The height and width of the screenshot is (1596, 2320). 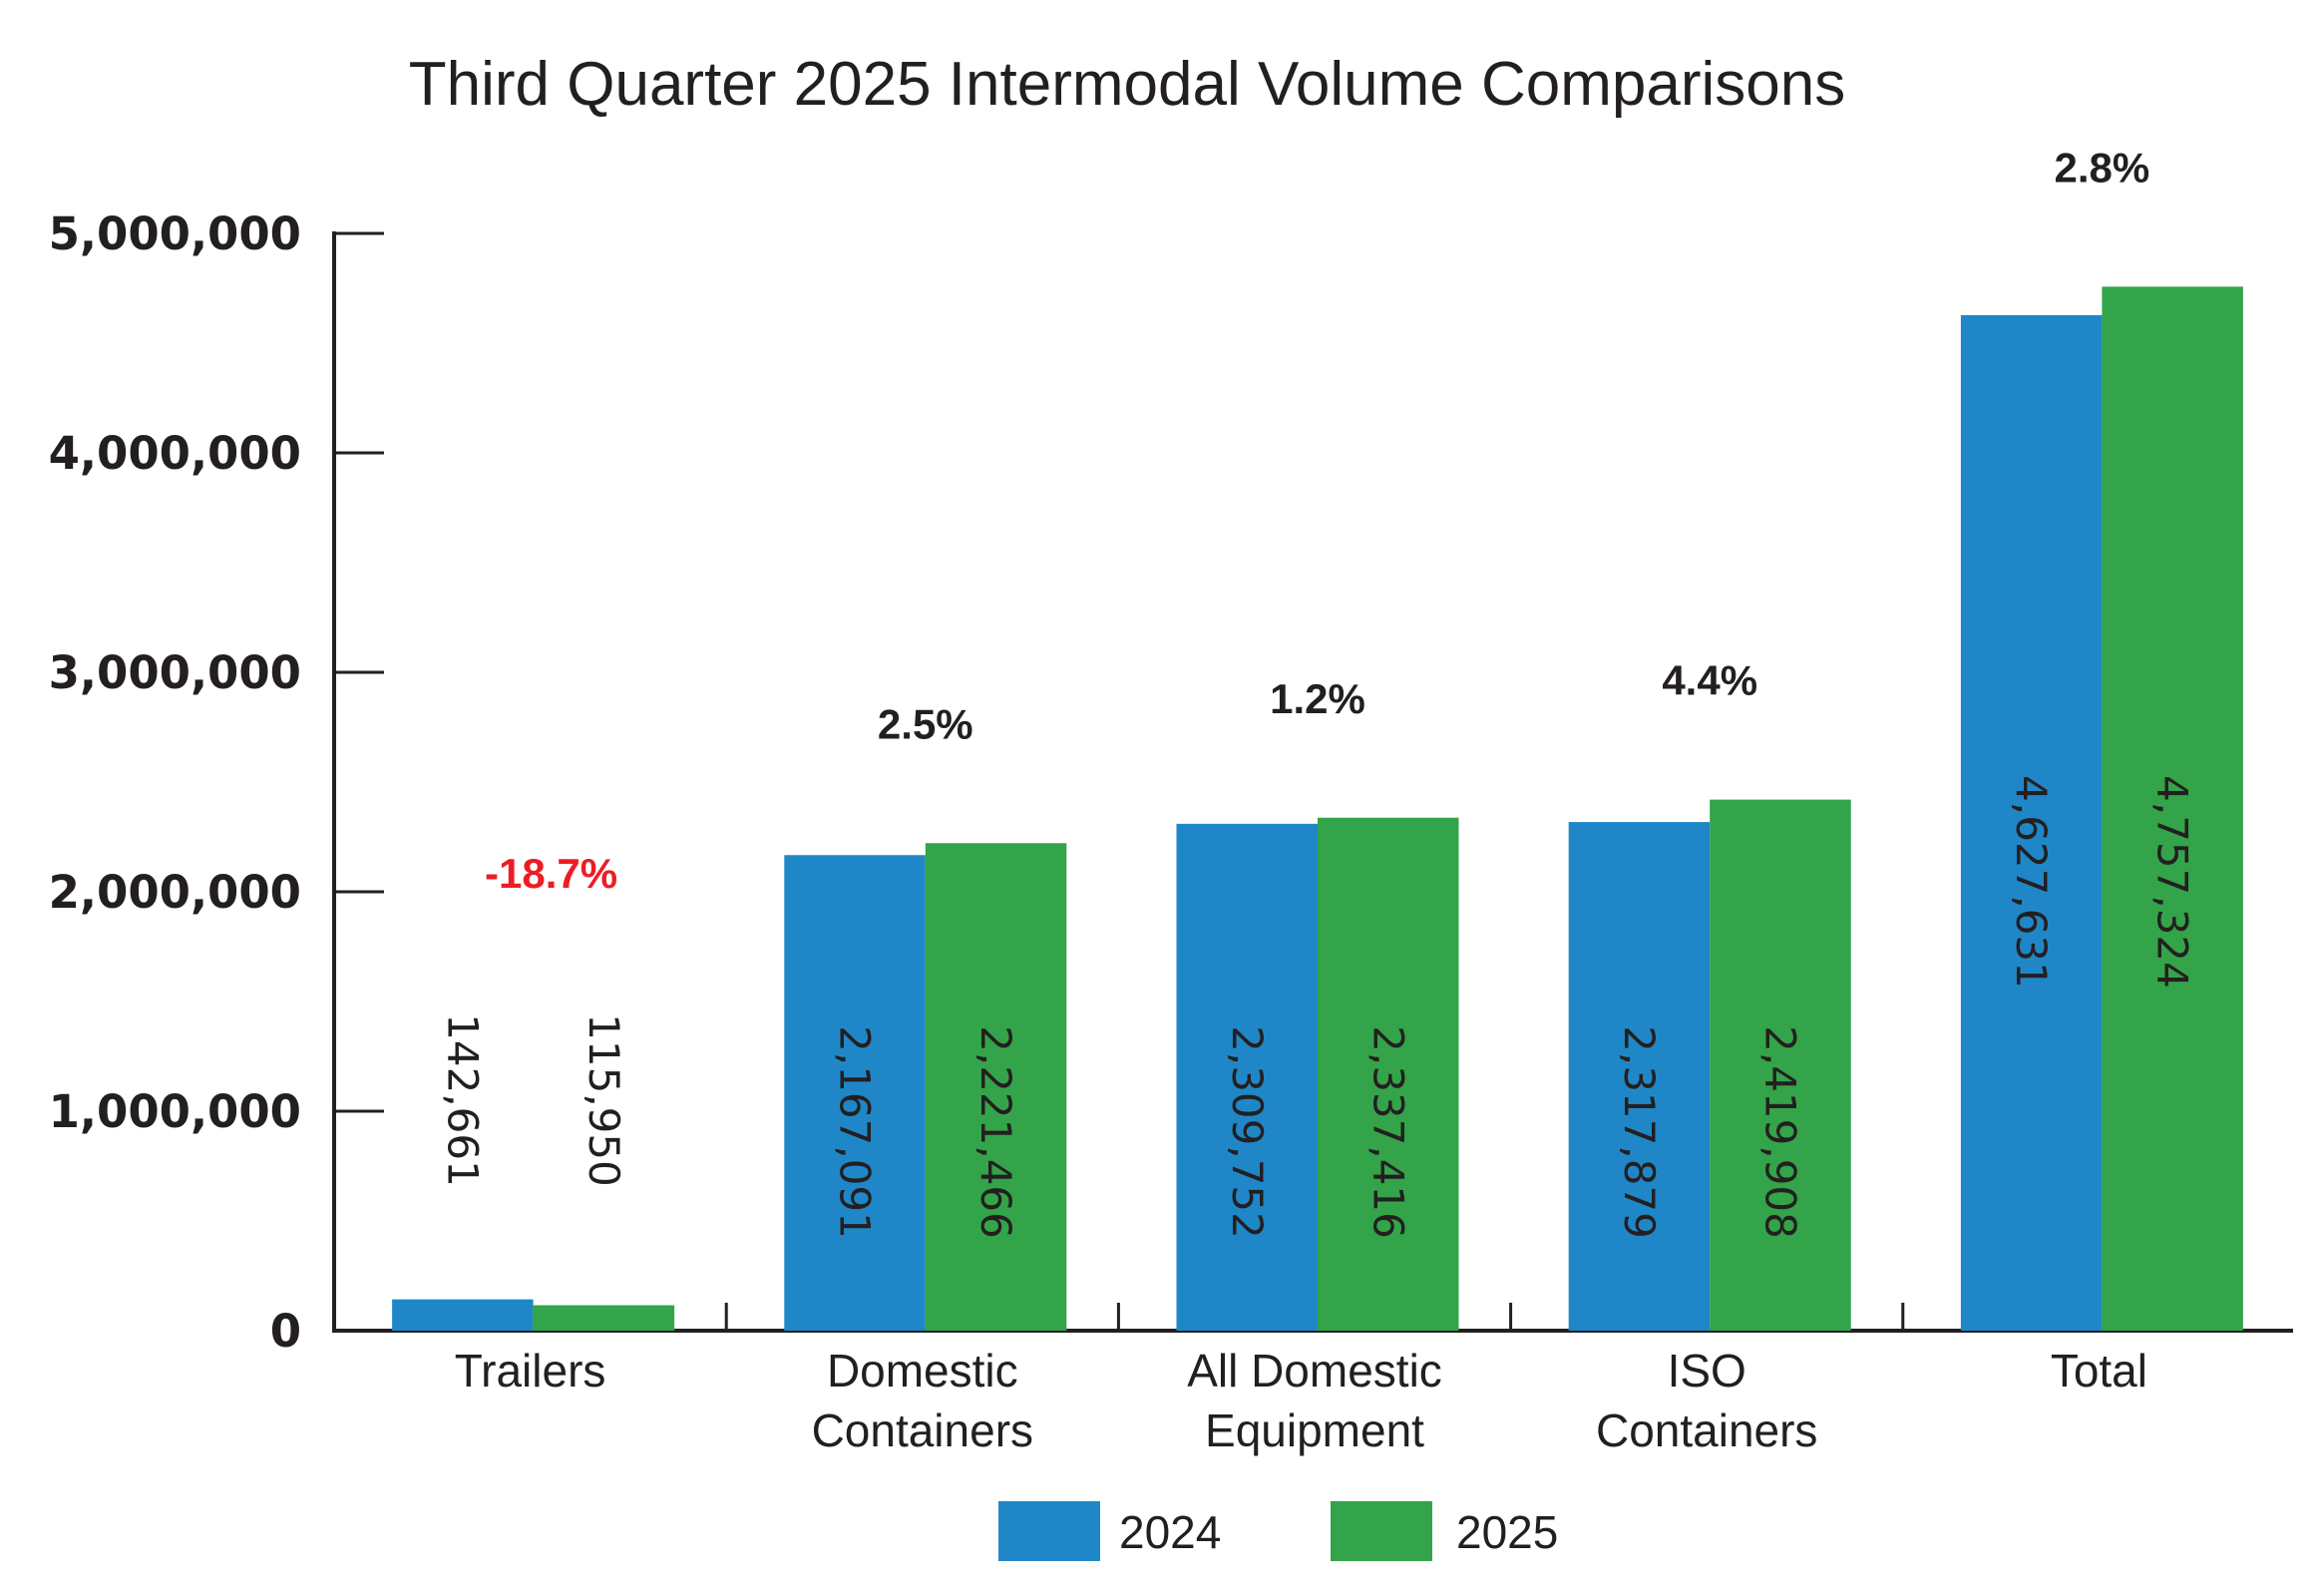 I want to click on percent-change-label: 2.8%, so click(x=2102, y=167).